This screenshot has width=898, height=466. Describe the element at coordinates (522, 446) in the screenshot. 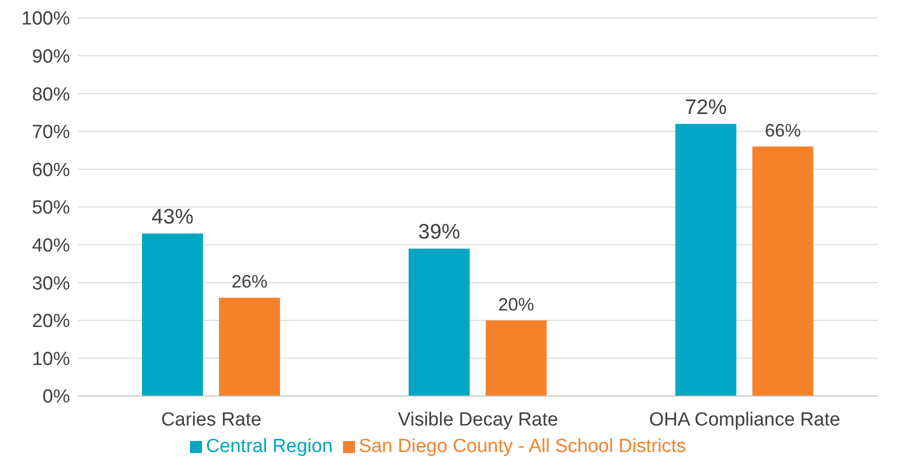

I see `legend-label: San Diego County - All School Districts` at that location.